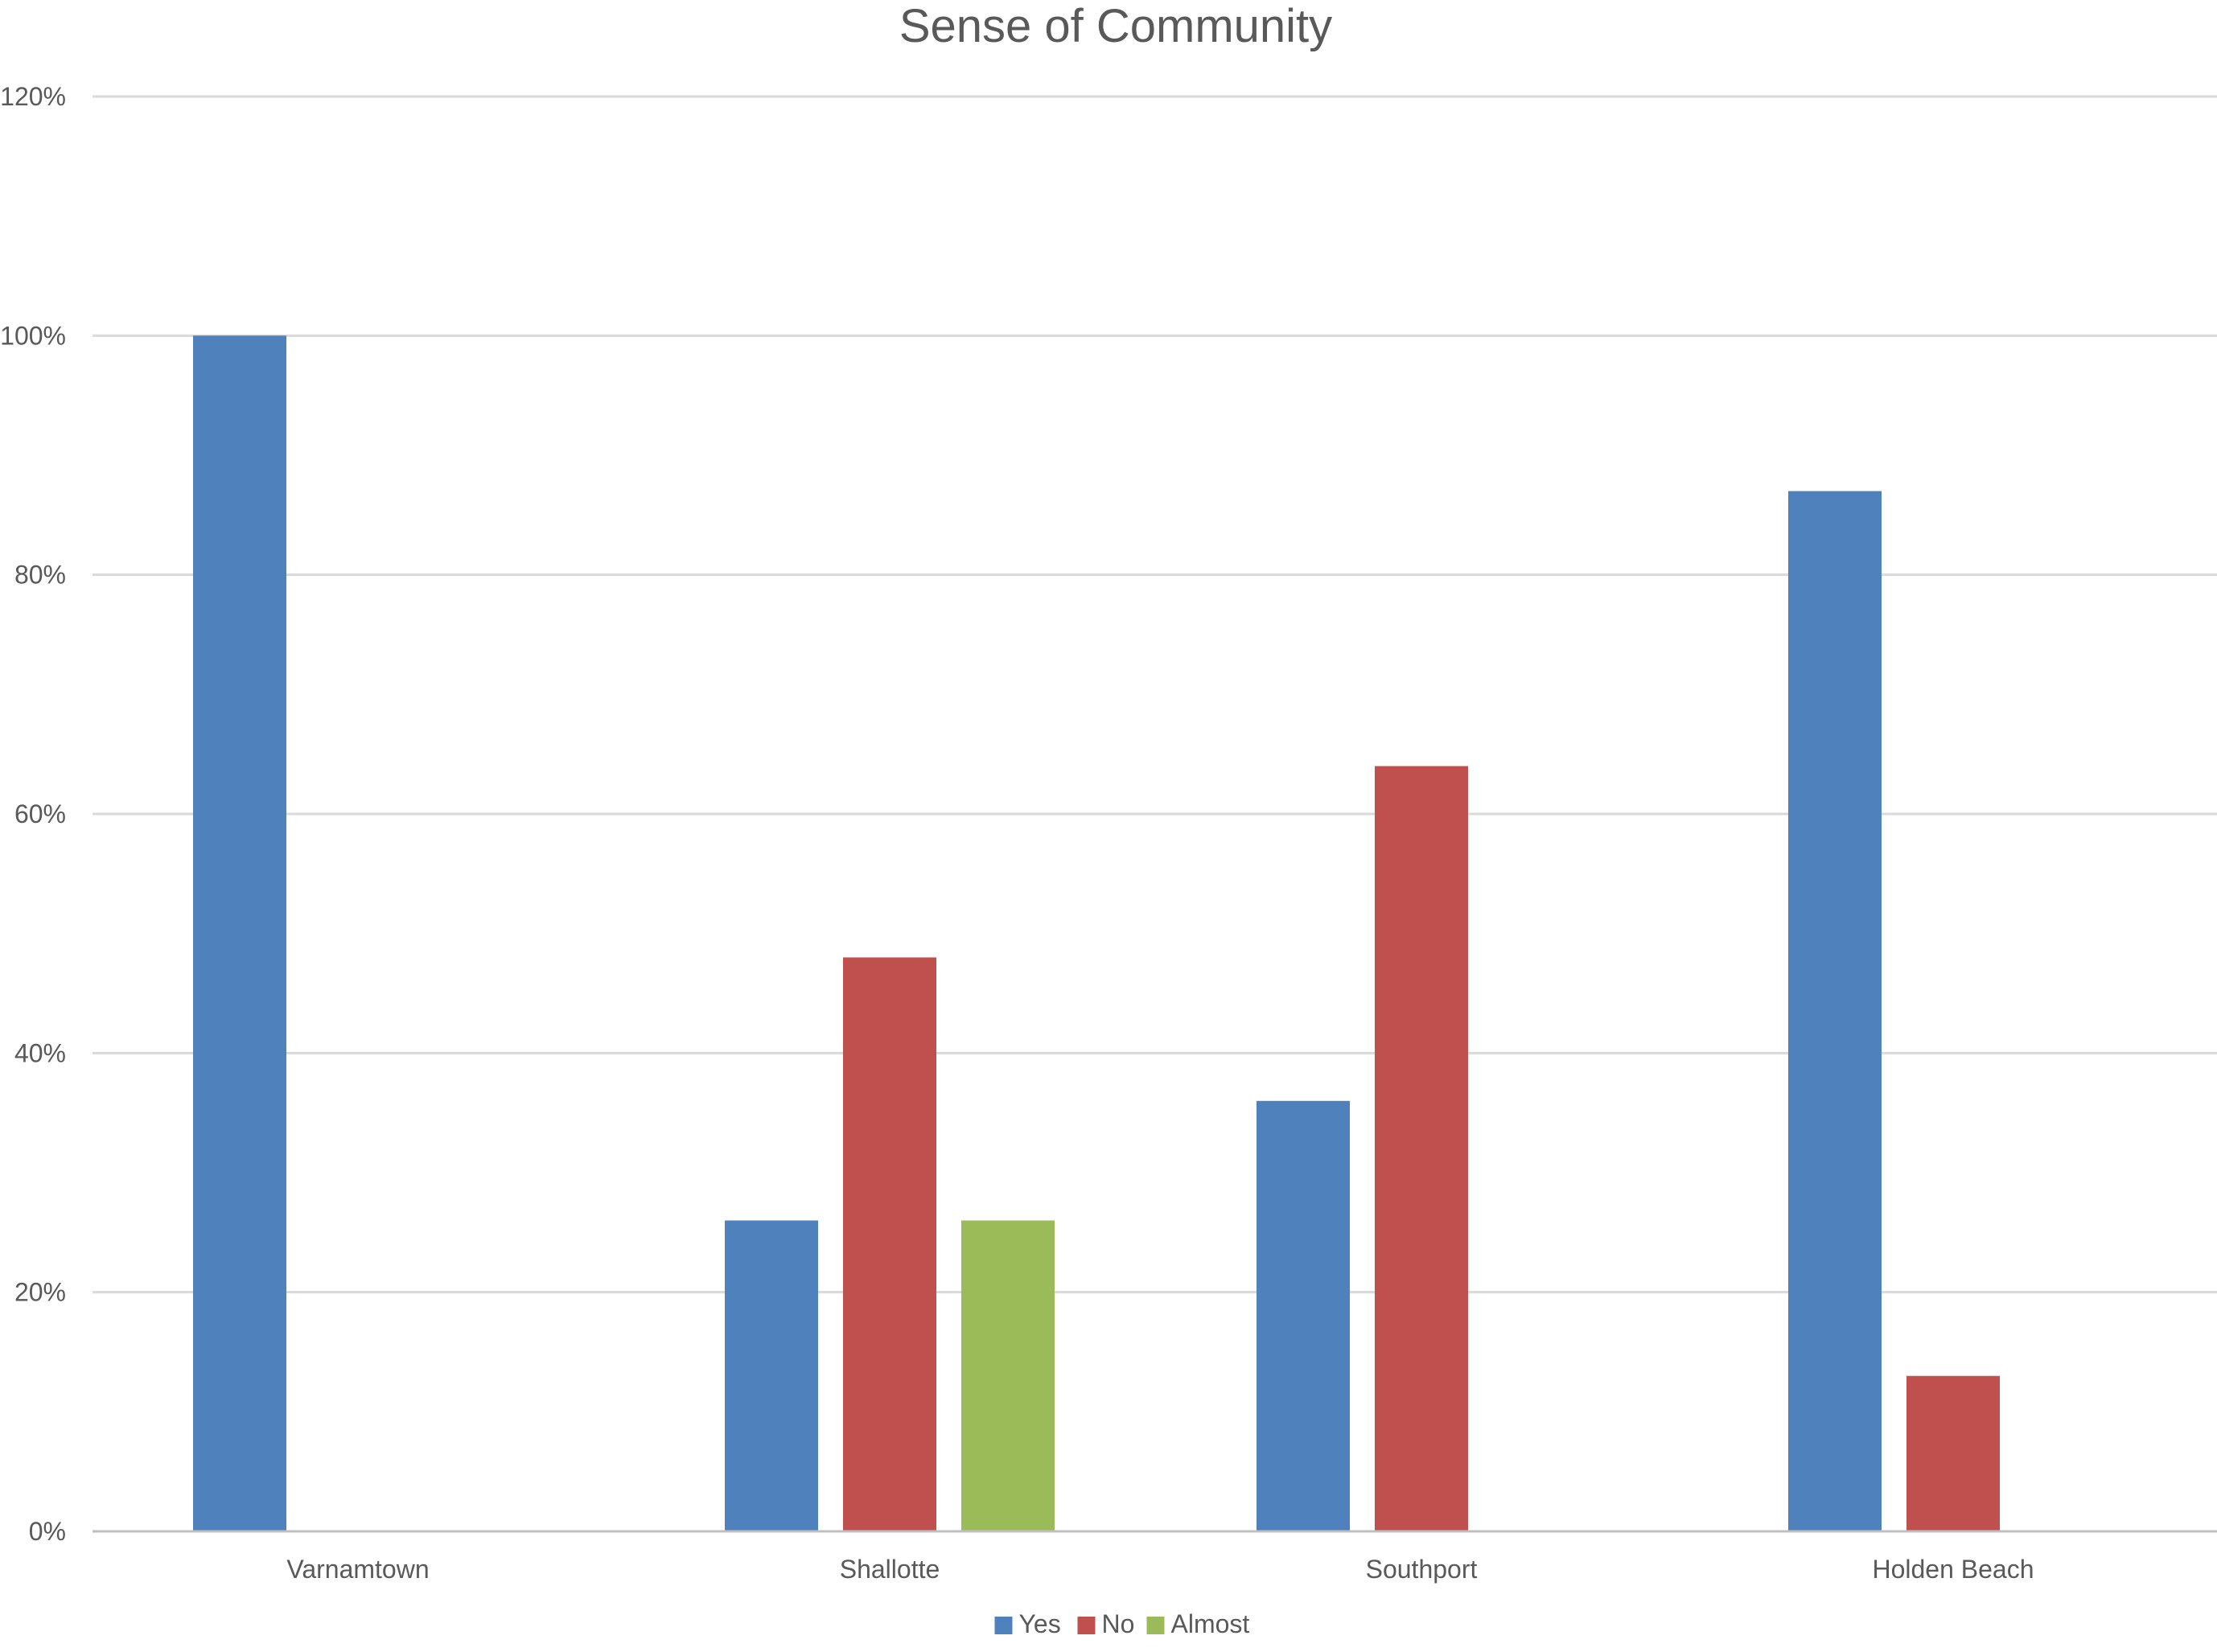 This screenshot has height=1652, width=2217. I want to click on y-tick-label: 40%, so click(40, 1052).